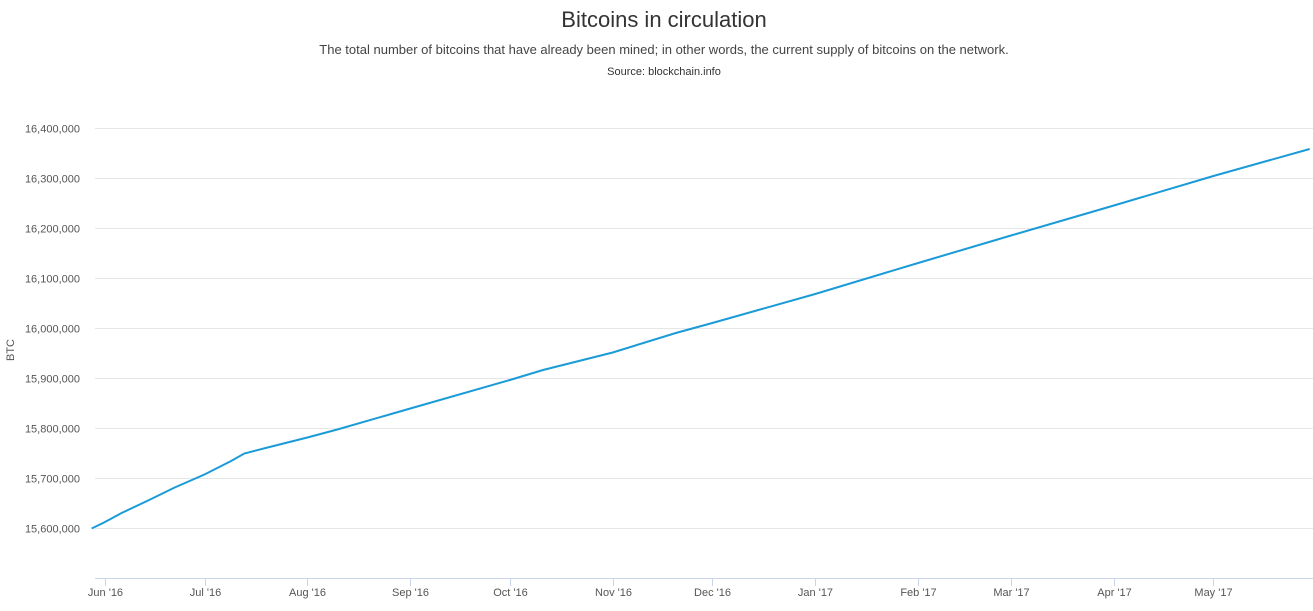 The height and width of the screenshot is (611, 1313). I want to click on y-tick-label: 15,900,000, so click(52, 380).